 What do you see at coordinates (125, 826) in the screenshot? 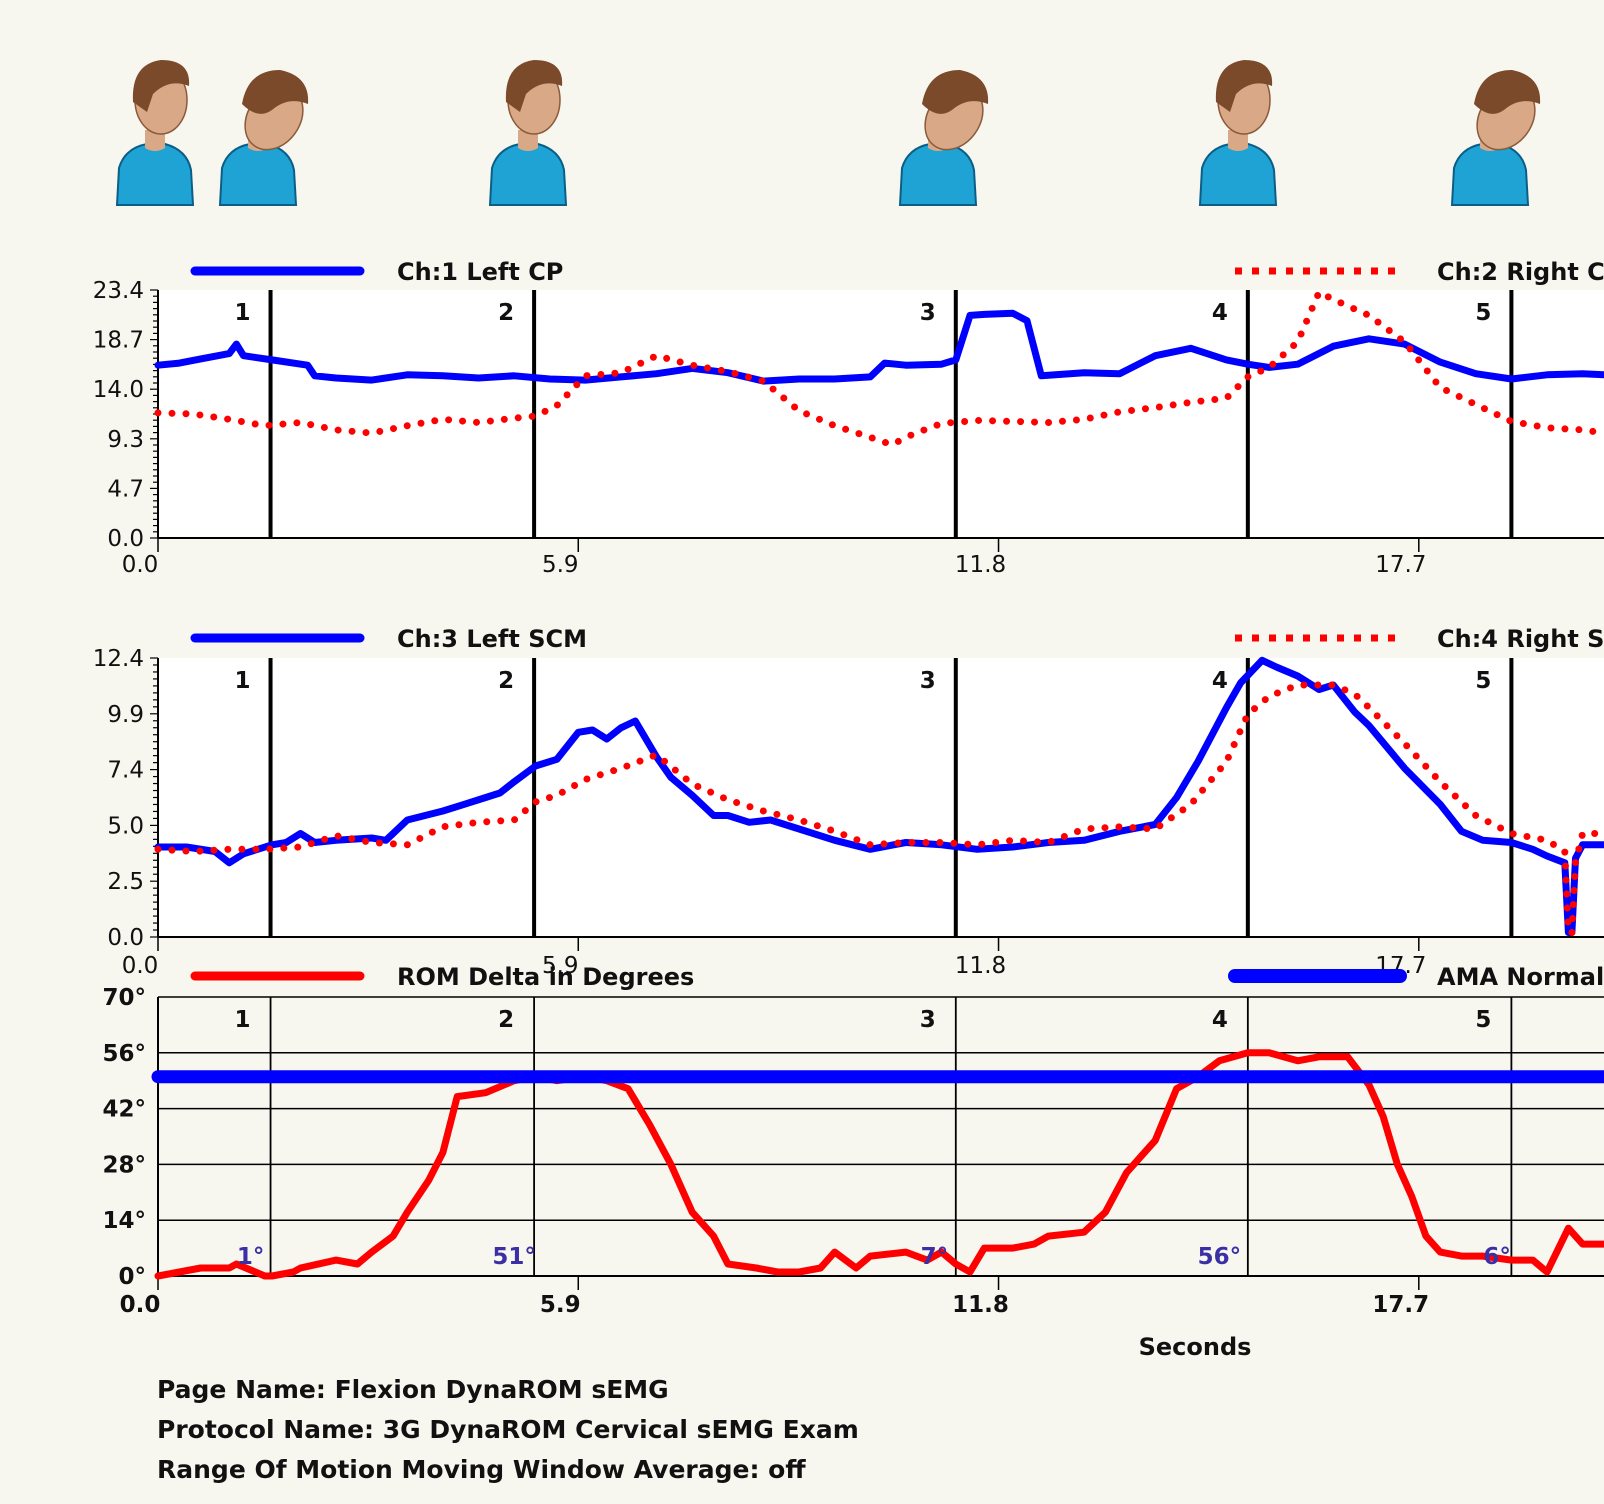
I see `y-tick-label-scm: 5.0` at bounding box center [125, 826].